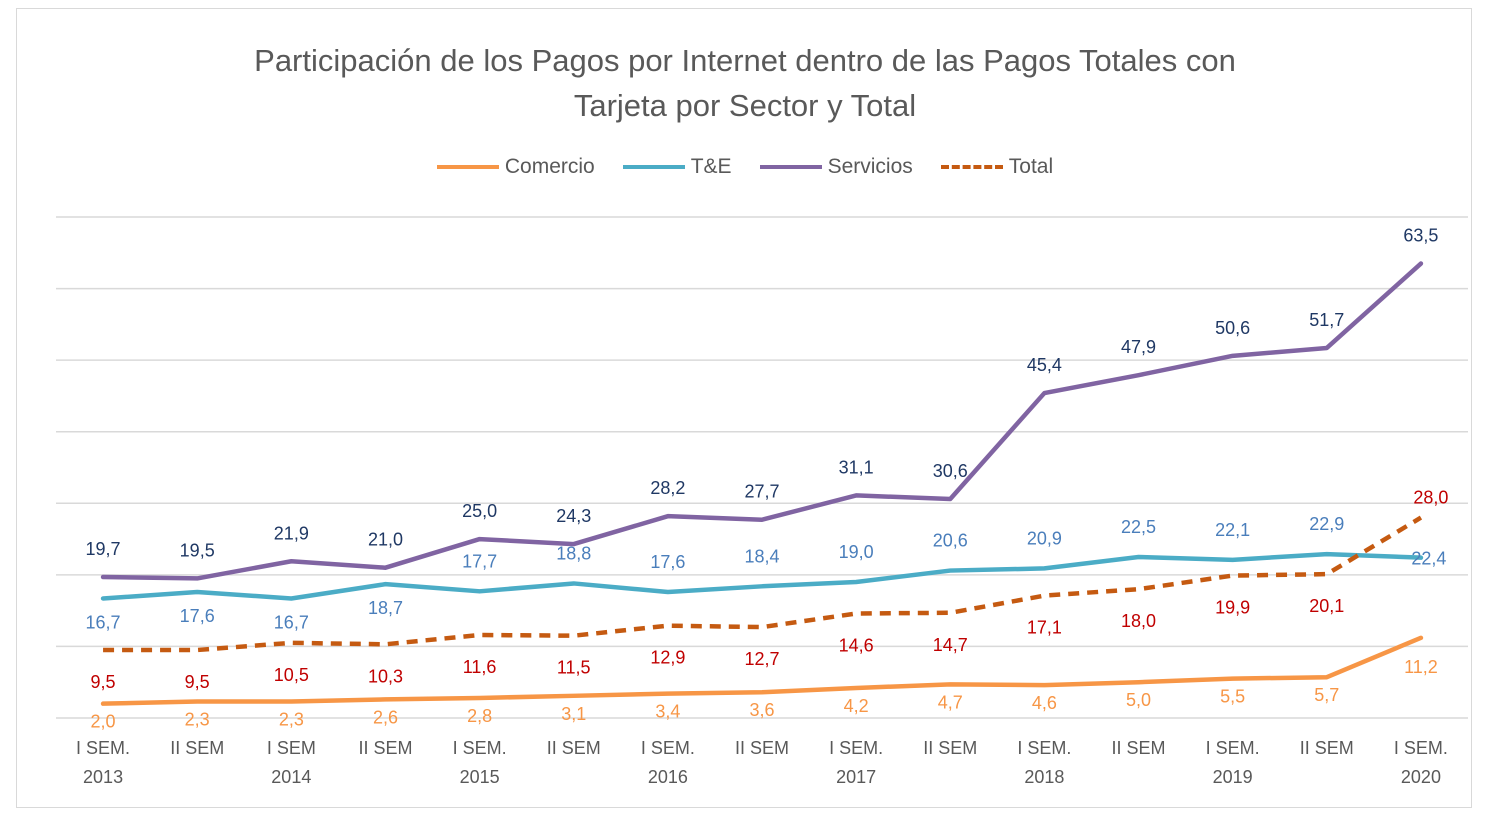 This screenshot has height=826, width=1490. What do you see at coordinates (480, 777) in the screenshot?
I see `x-tick-label: 2015` at bounding box center [480, 777].